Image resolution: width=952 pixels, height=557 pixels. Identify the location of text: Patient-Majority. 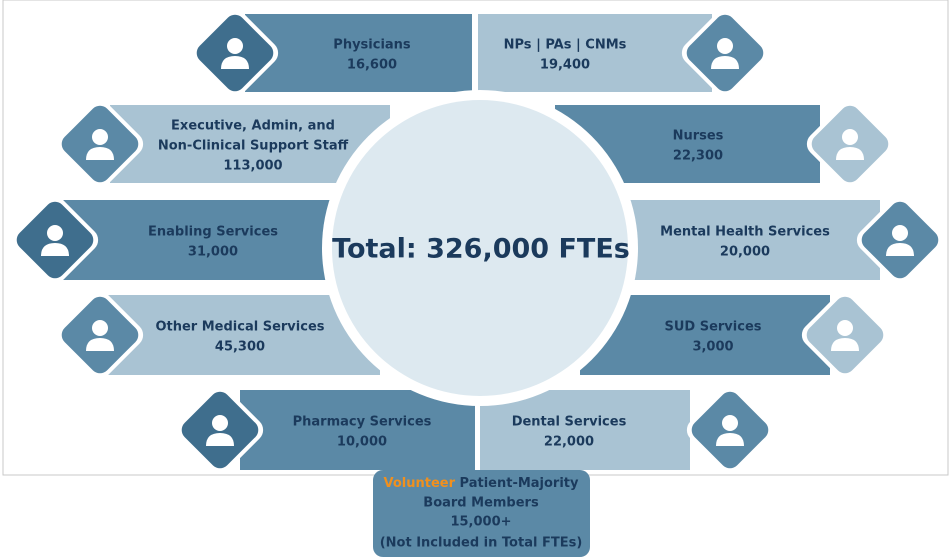
(519, 483).